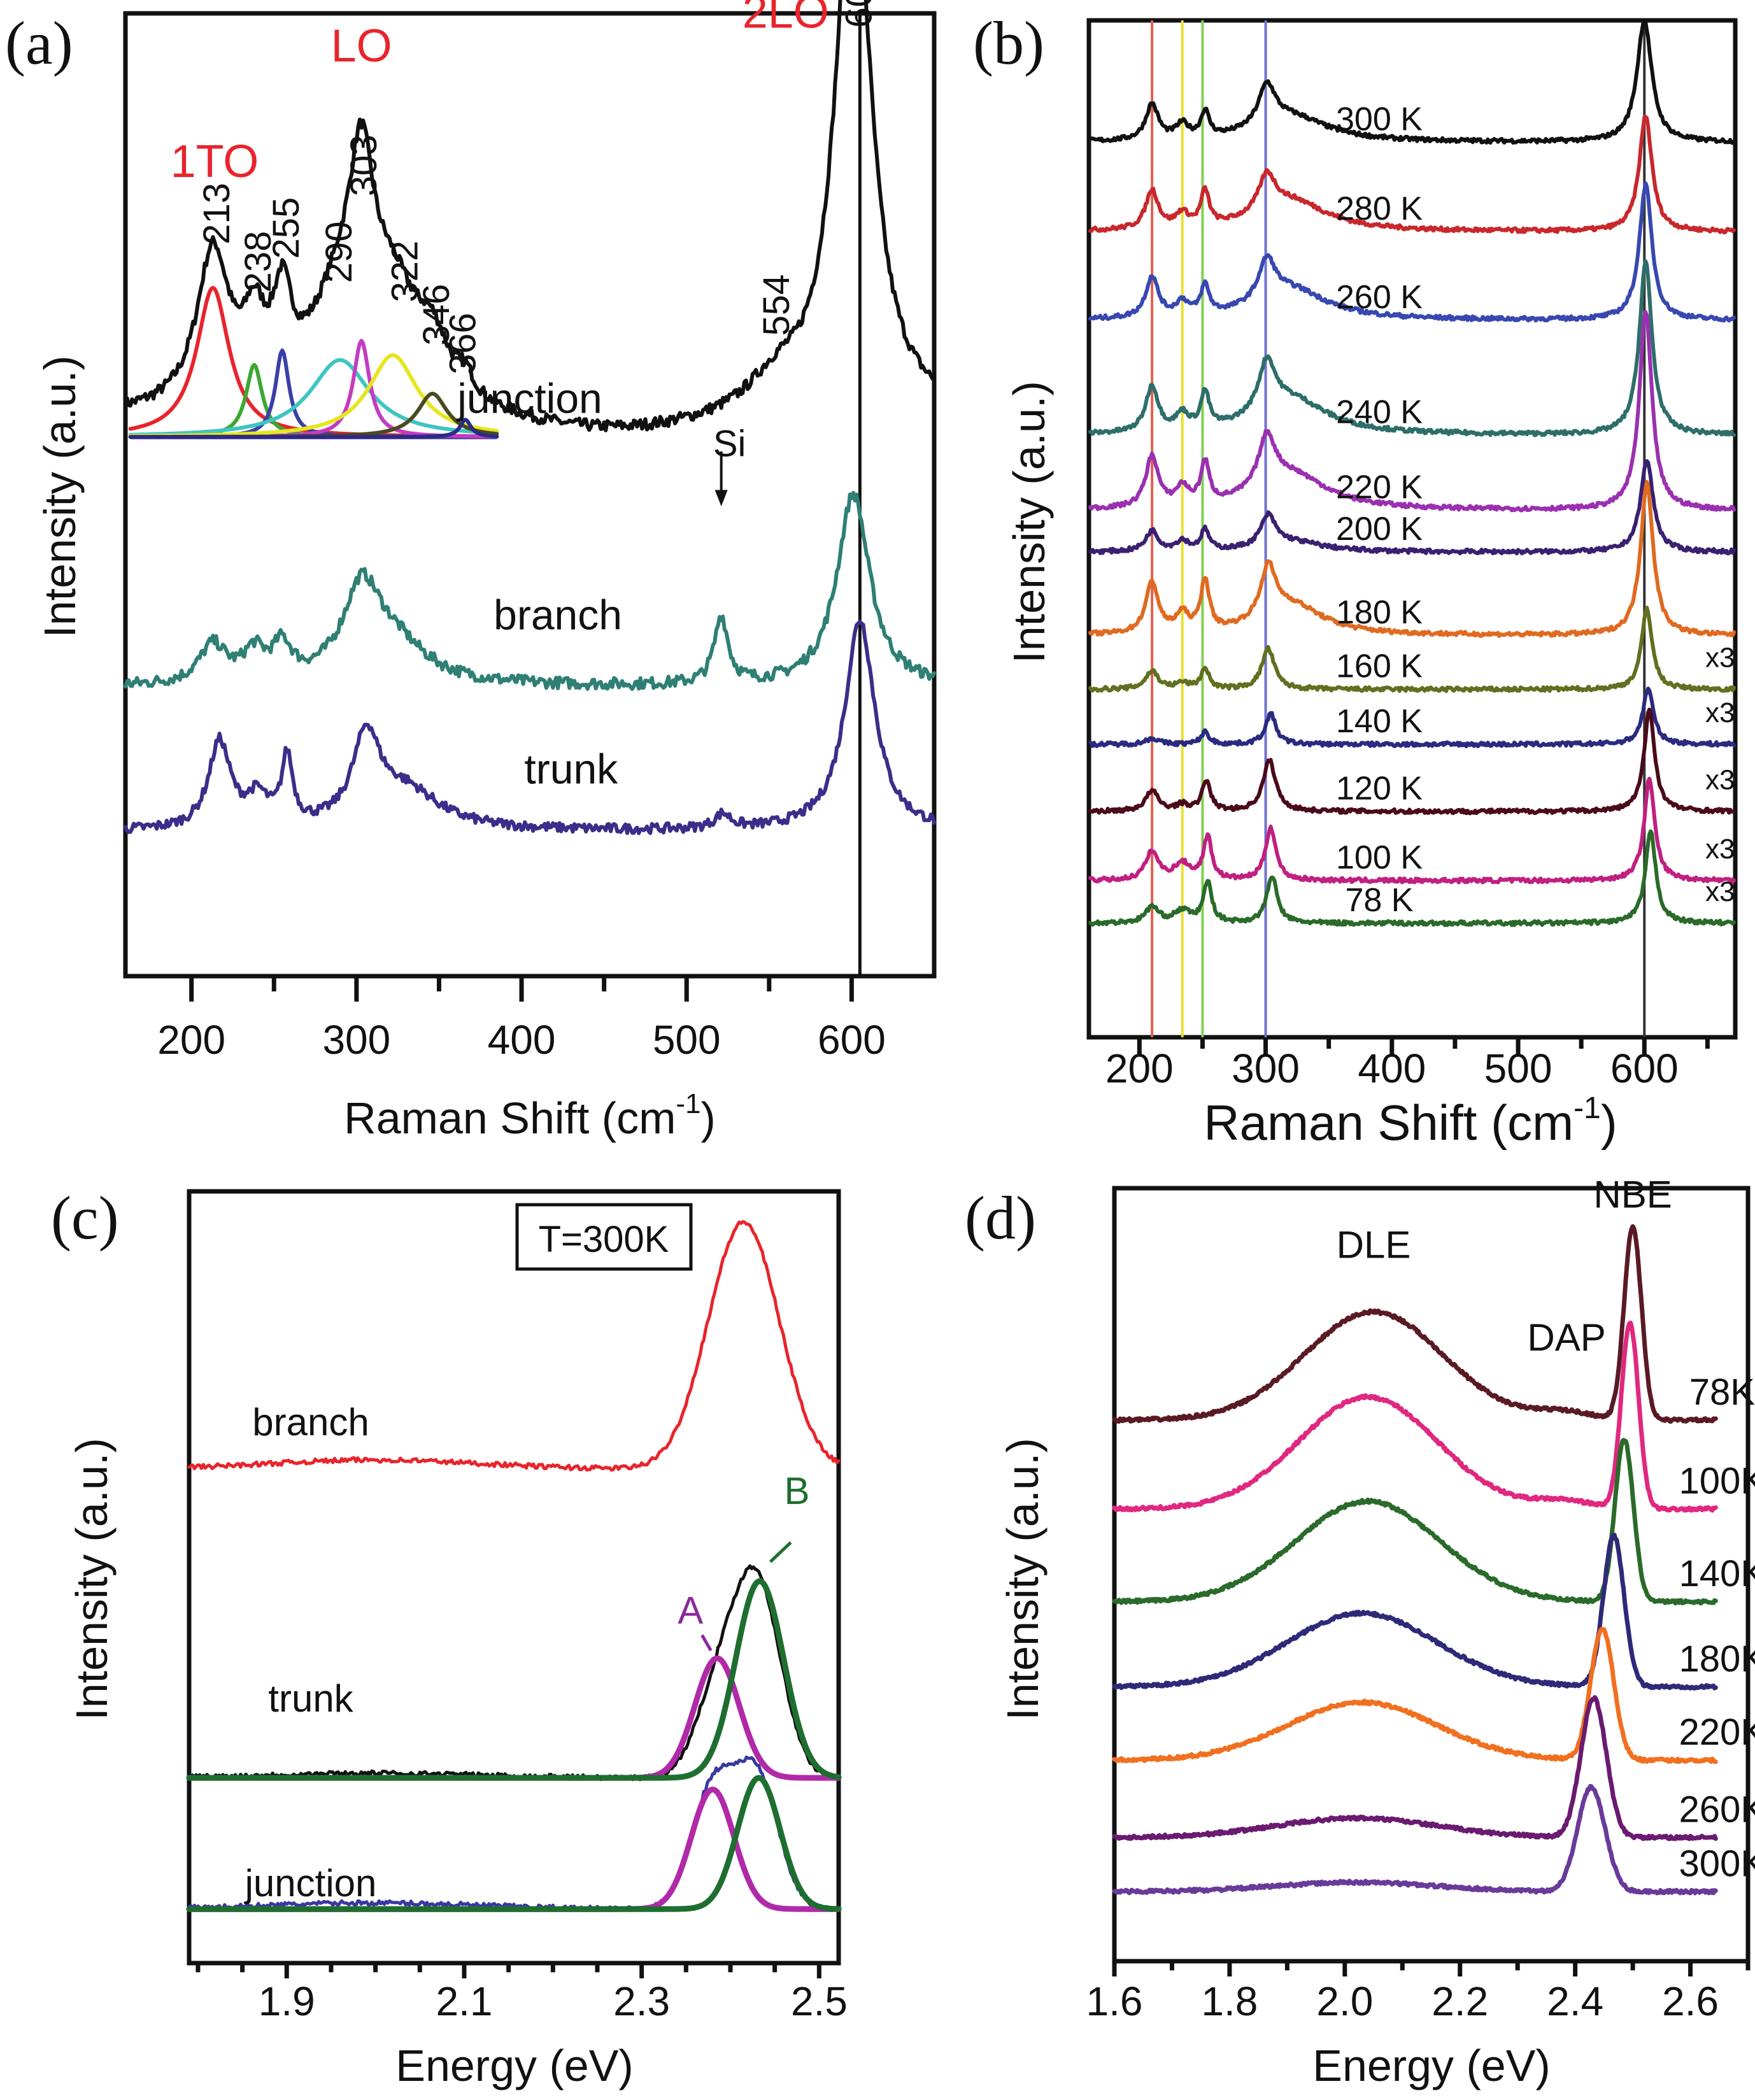 This screenshot has height=2100, width=1755. I want to click on series-280K, so click(1412, 175).